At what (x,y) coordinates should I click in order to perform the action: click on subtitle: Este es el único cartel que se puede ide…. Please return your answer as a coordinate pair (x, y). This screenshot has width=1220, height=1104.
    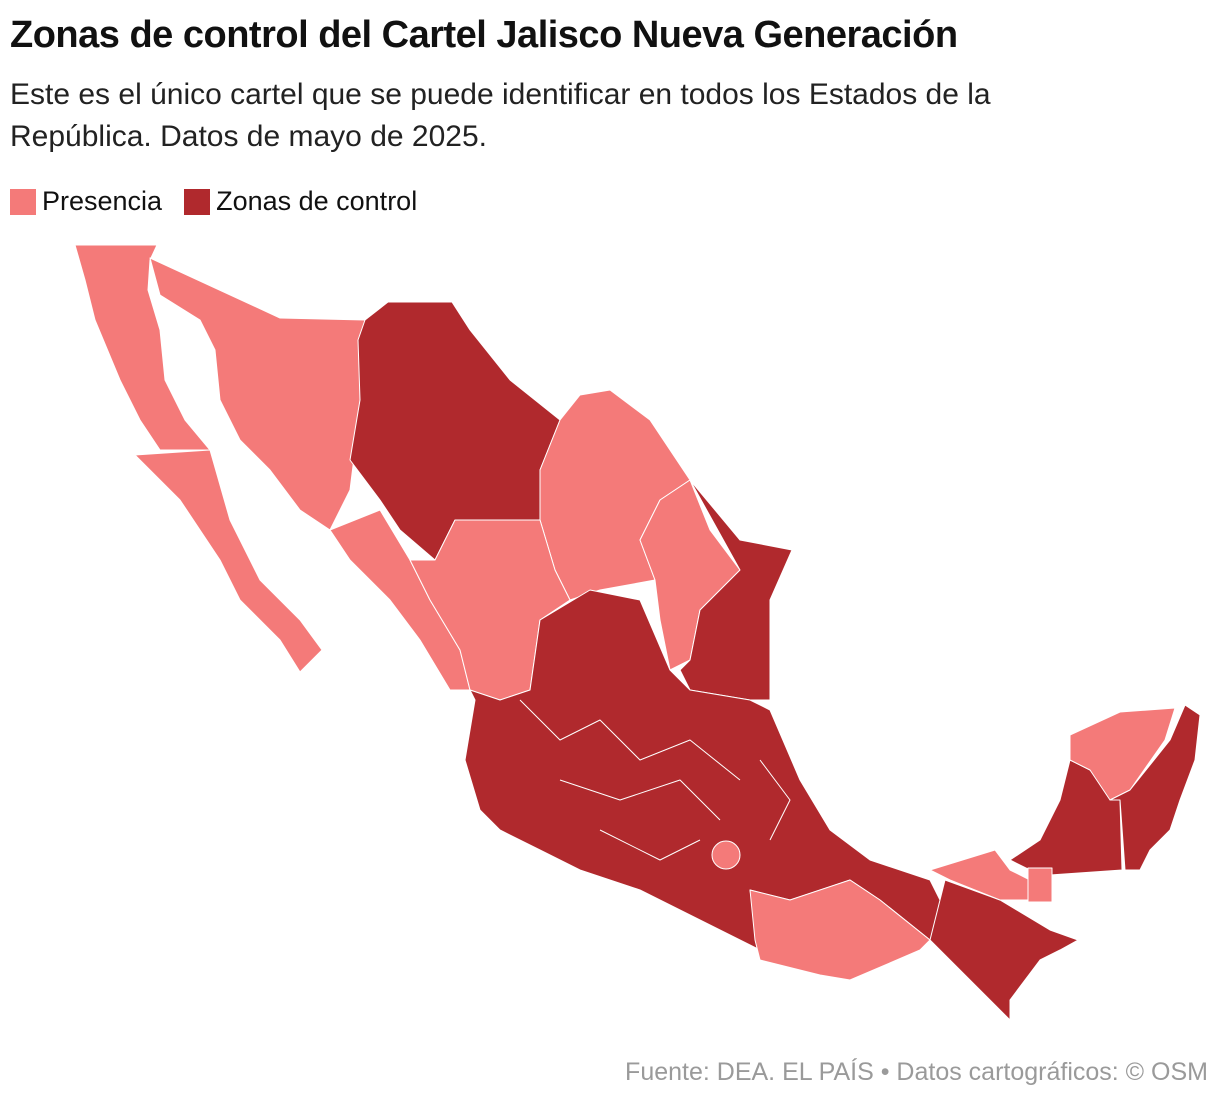
    Looking at the image, I should click on (500, 115).